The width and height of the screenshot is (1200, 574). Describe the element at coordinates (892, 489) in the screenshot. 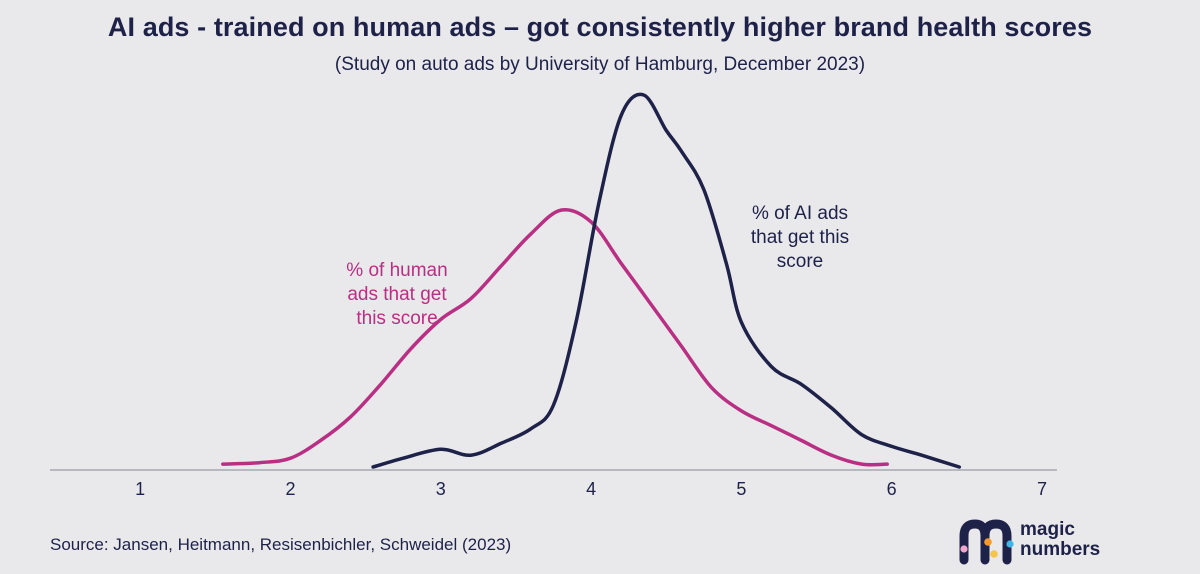

I see `x-tick-label: 6` at that location.